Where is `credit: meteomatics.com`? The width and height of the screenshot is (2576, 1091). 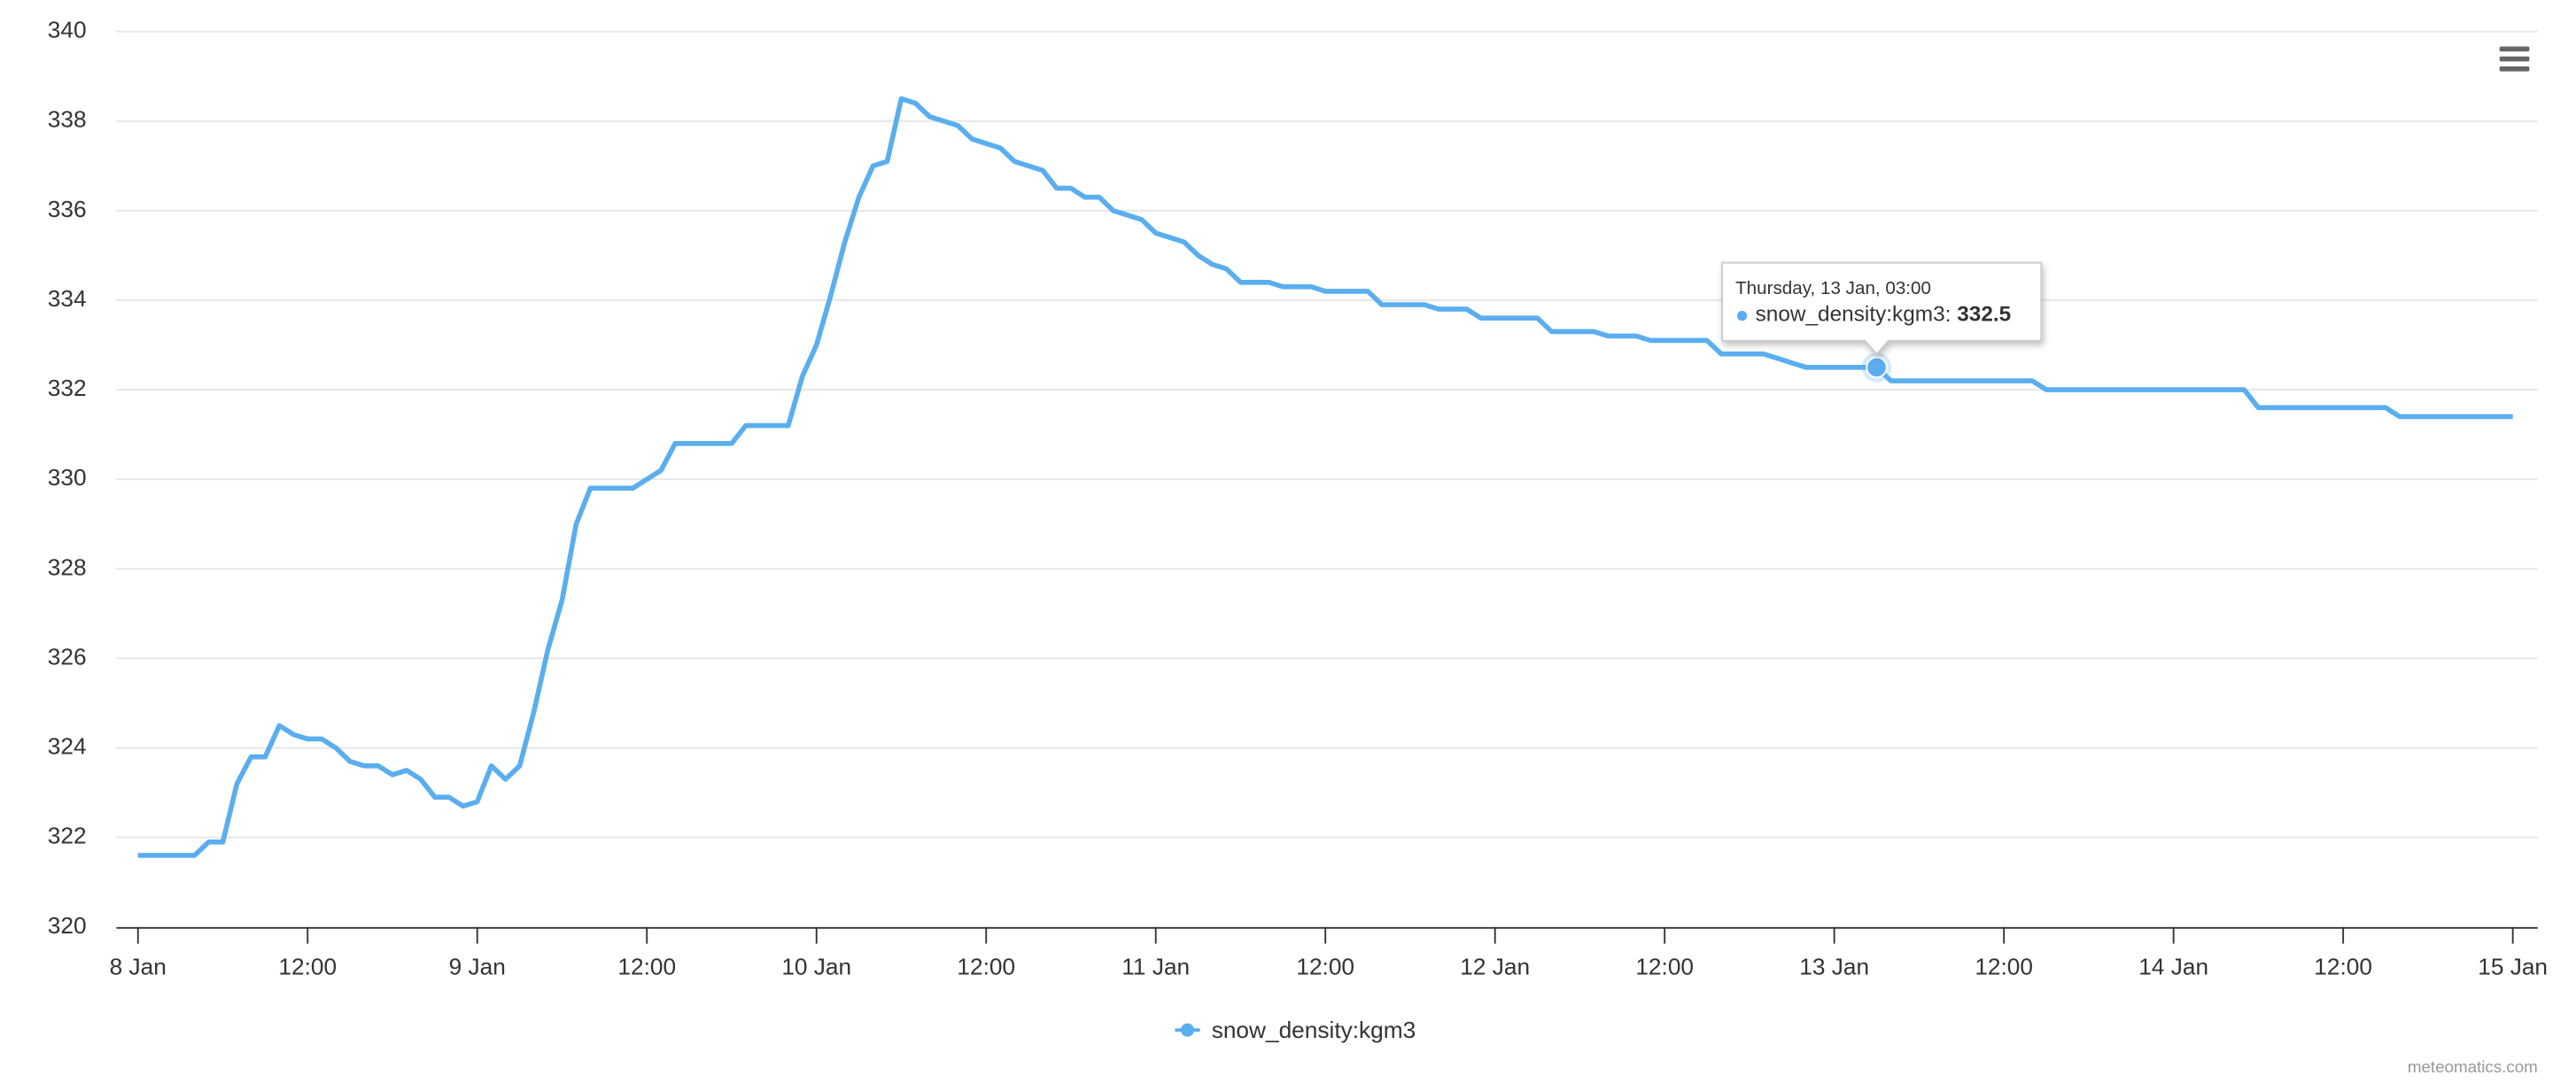
credit: meteomatics.com is located at coordinates (2473, 1066).